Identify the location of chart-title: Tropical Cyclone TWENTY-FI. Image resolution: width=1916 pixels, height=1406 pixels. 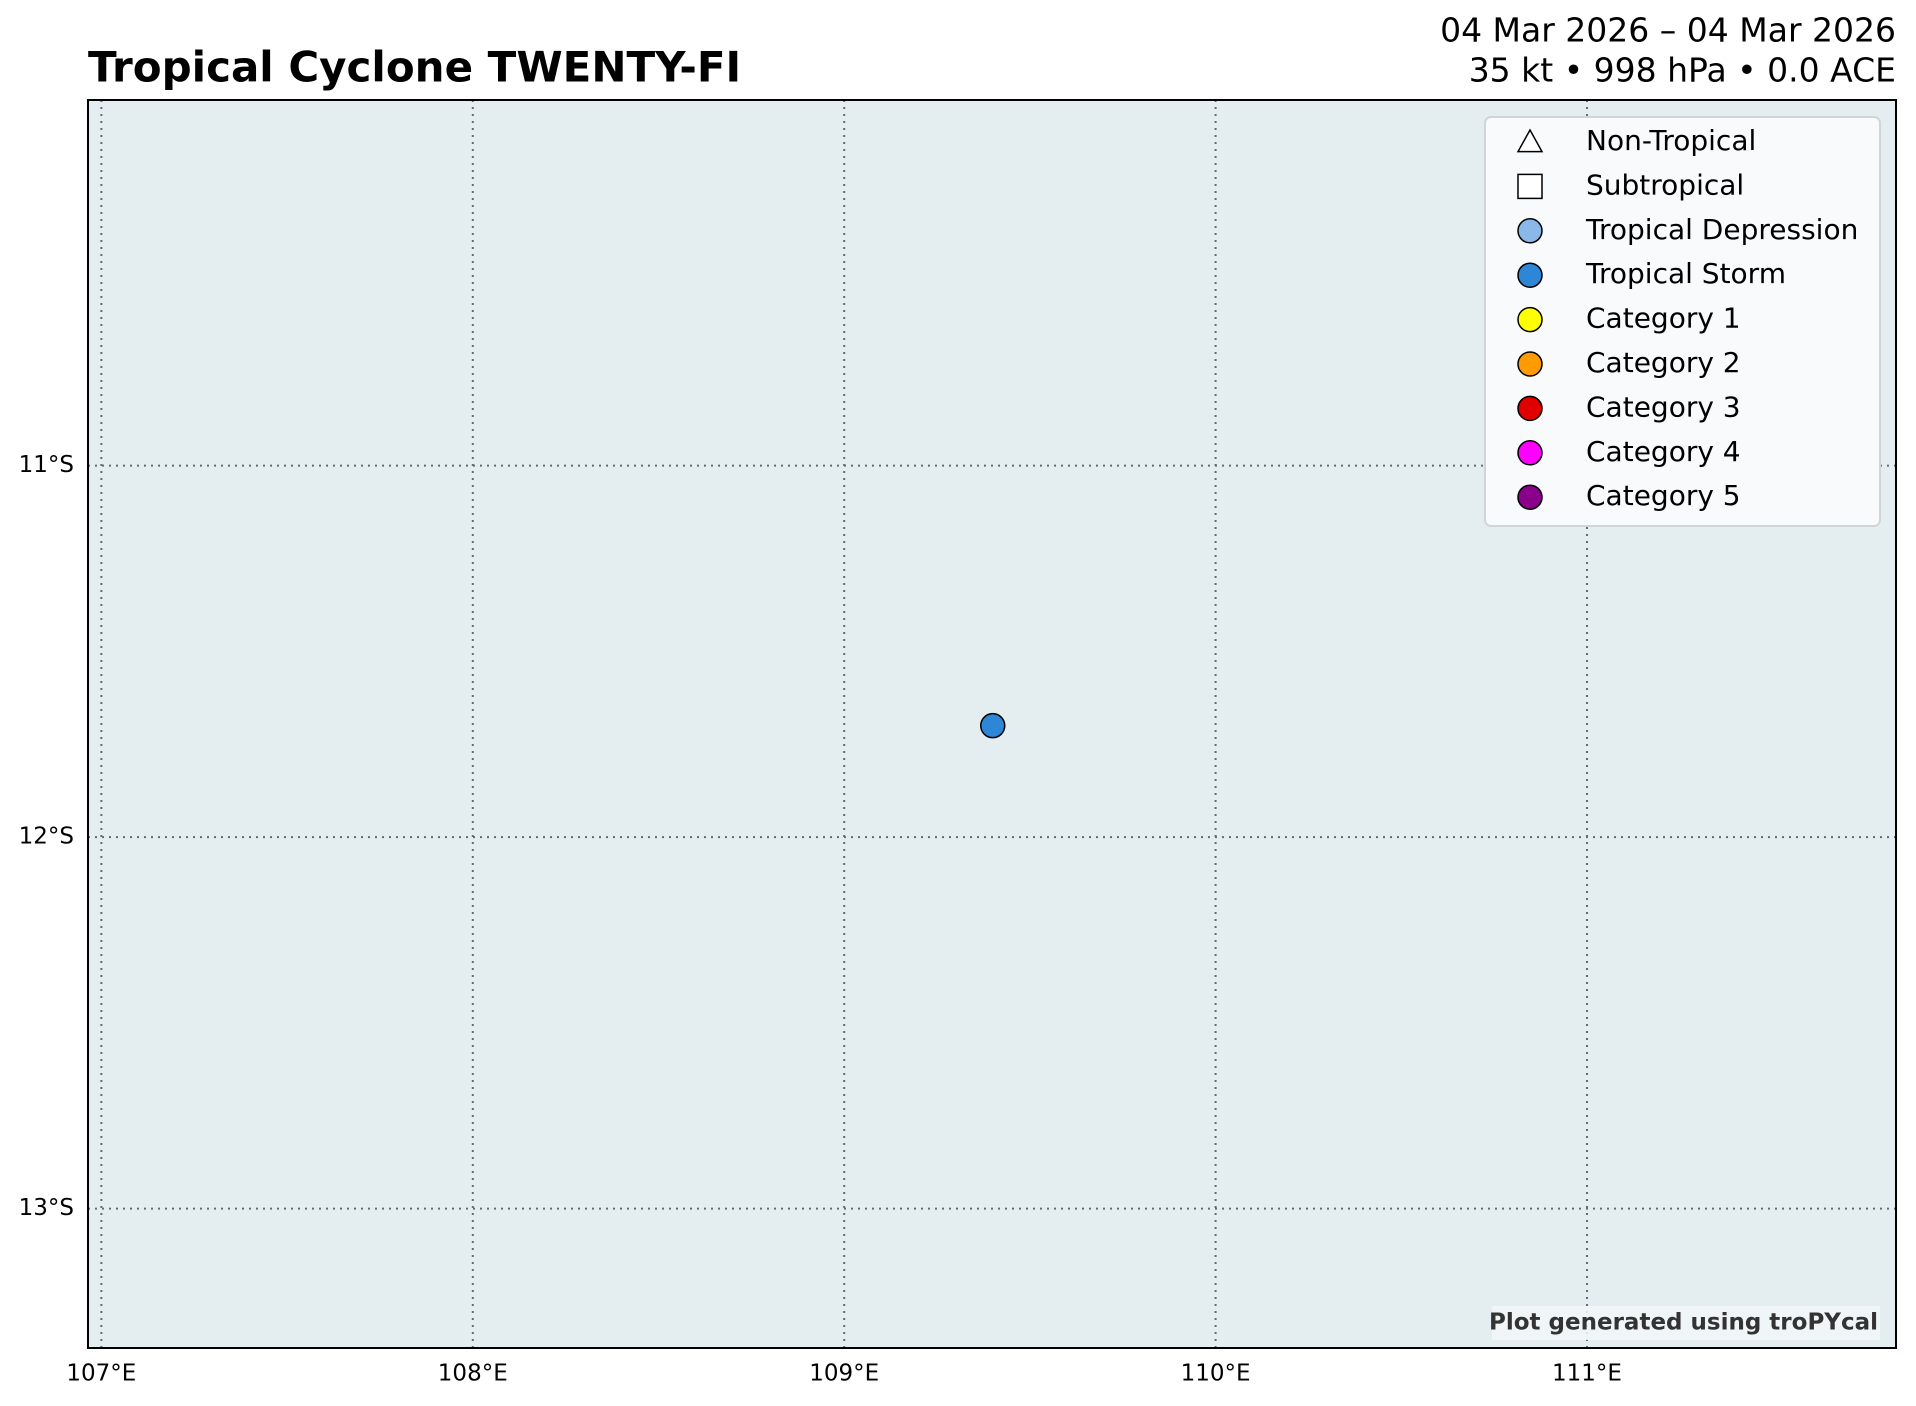
(414, 67).